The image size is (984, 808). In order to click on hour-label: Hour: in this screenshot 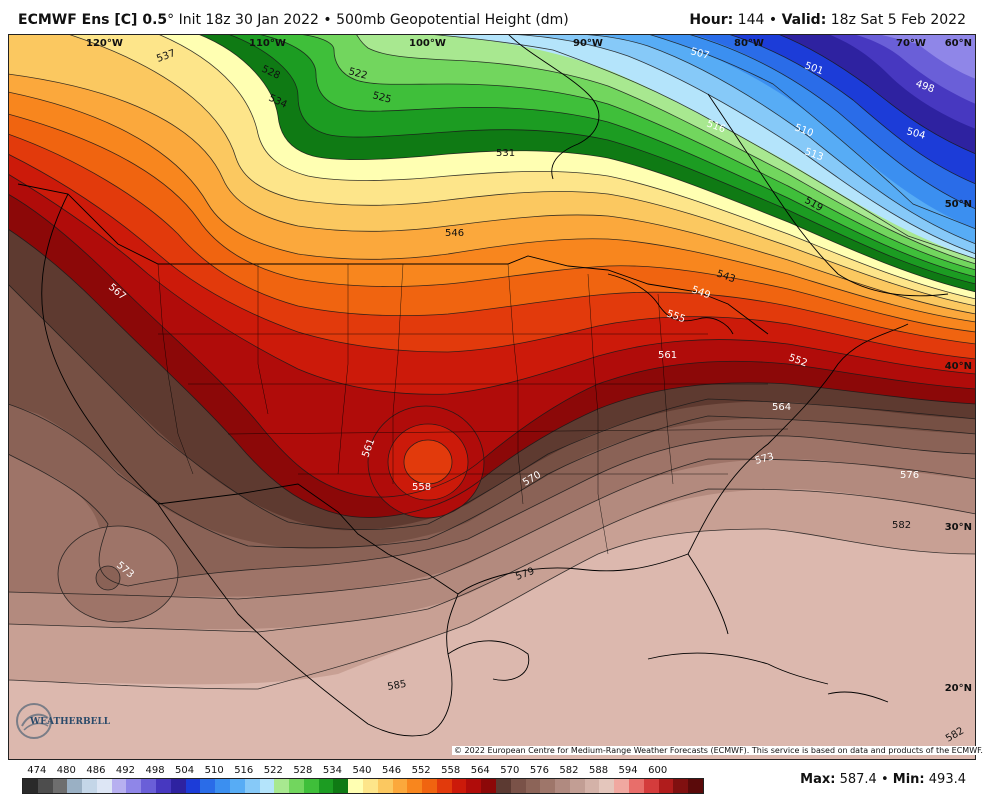, I will do `click(711, 20)`.